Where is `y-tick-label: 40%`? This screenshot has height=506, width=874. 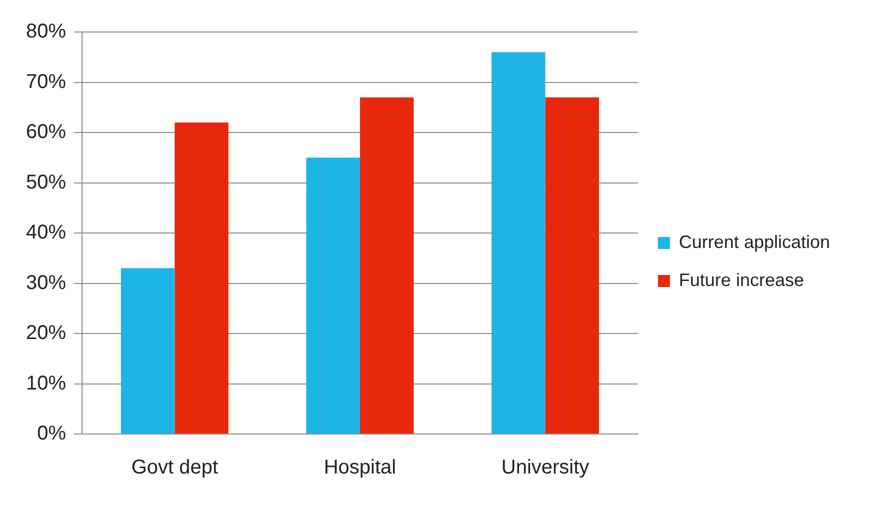 y-tick-label: 40% is located at coordinates (46, 233).